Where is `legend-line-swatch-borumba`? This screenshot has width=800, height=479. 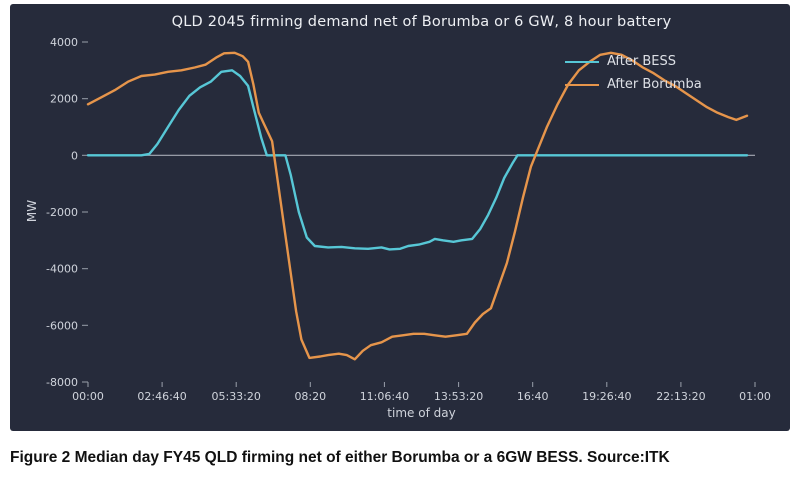 legend-line-swatch-borumba is located at coordinates (582, 84).